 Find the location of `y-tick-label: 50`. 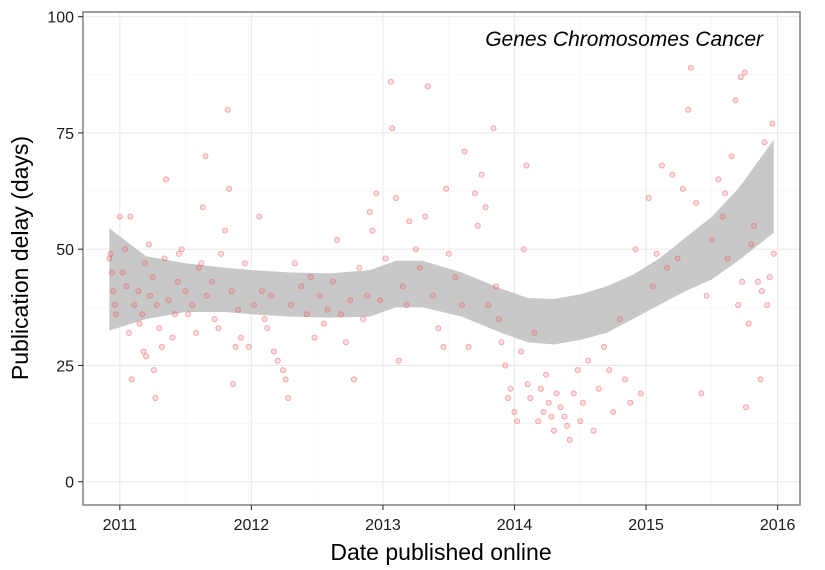

y-tick-label: 50 is located at coordinates (65, 250).